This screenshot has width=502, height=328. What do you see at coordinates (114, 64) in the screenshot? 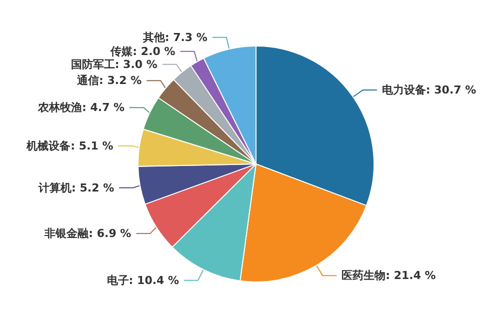
I see `slice-label: 国防军工: 3.0 %` at bounding box center [114, 64].